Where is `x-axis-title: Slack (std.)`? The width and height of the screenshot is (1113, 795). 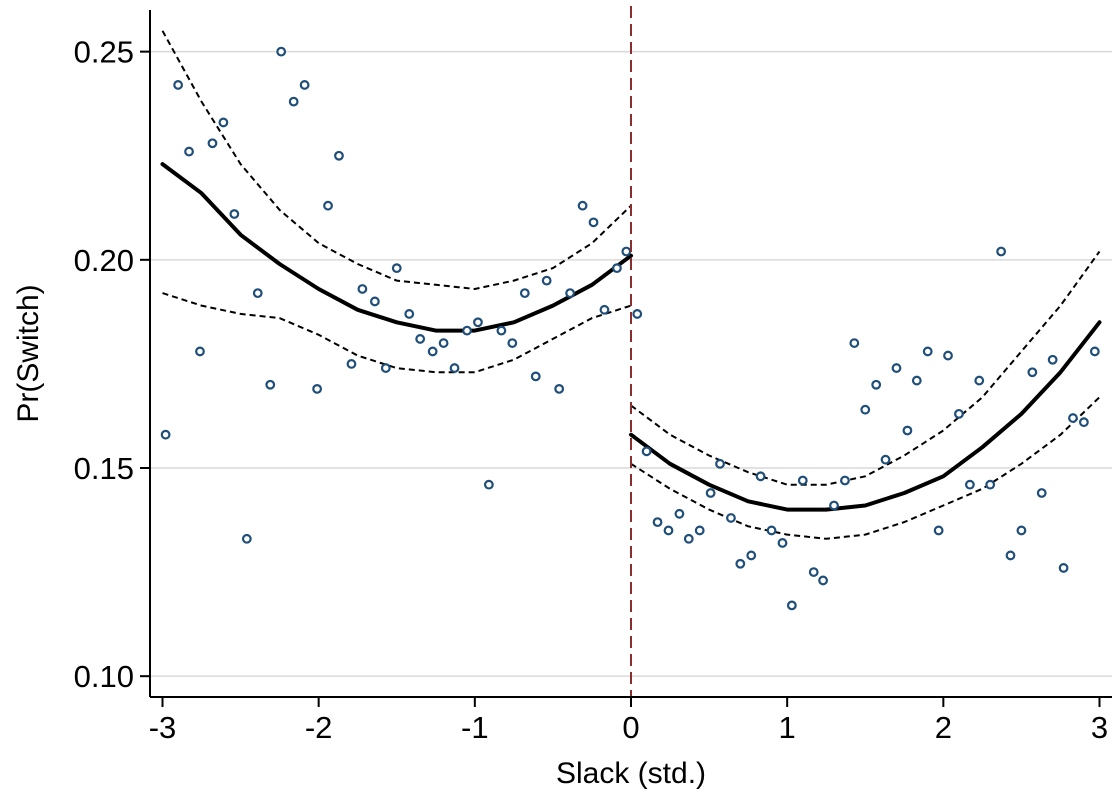
x-axis-title: Slack (std.) is located at coordinates (631, 773).